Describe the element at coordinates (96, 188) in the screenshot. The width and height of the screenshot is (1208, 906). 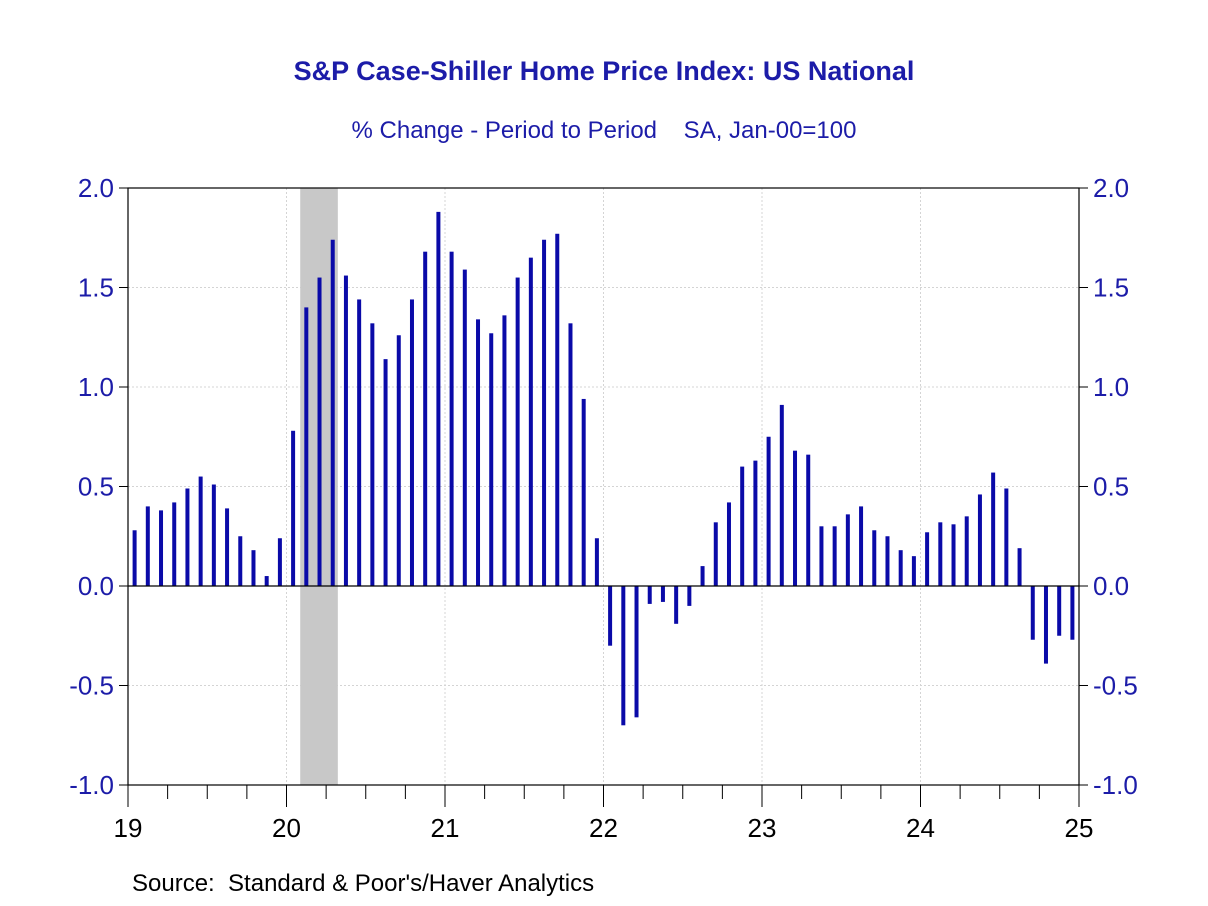
I see `y-tick-label-left: 2.0` at that location.